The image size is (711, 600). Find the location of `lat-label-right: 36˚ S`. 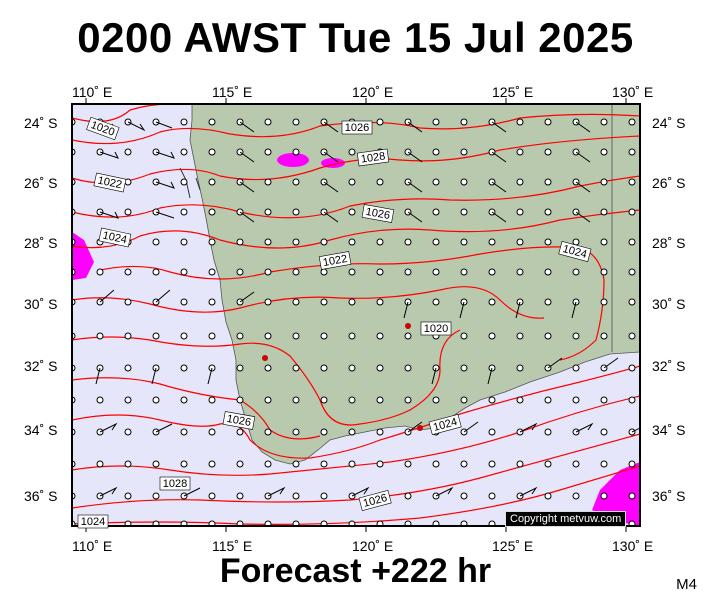

lat-label-right: 36˚ S is located at coordinates (669, 496).